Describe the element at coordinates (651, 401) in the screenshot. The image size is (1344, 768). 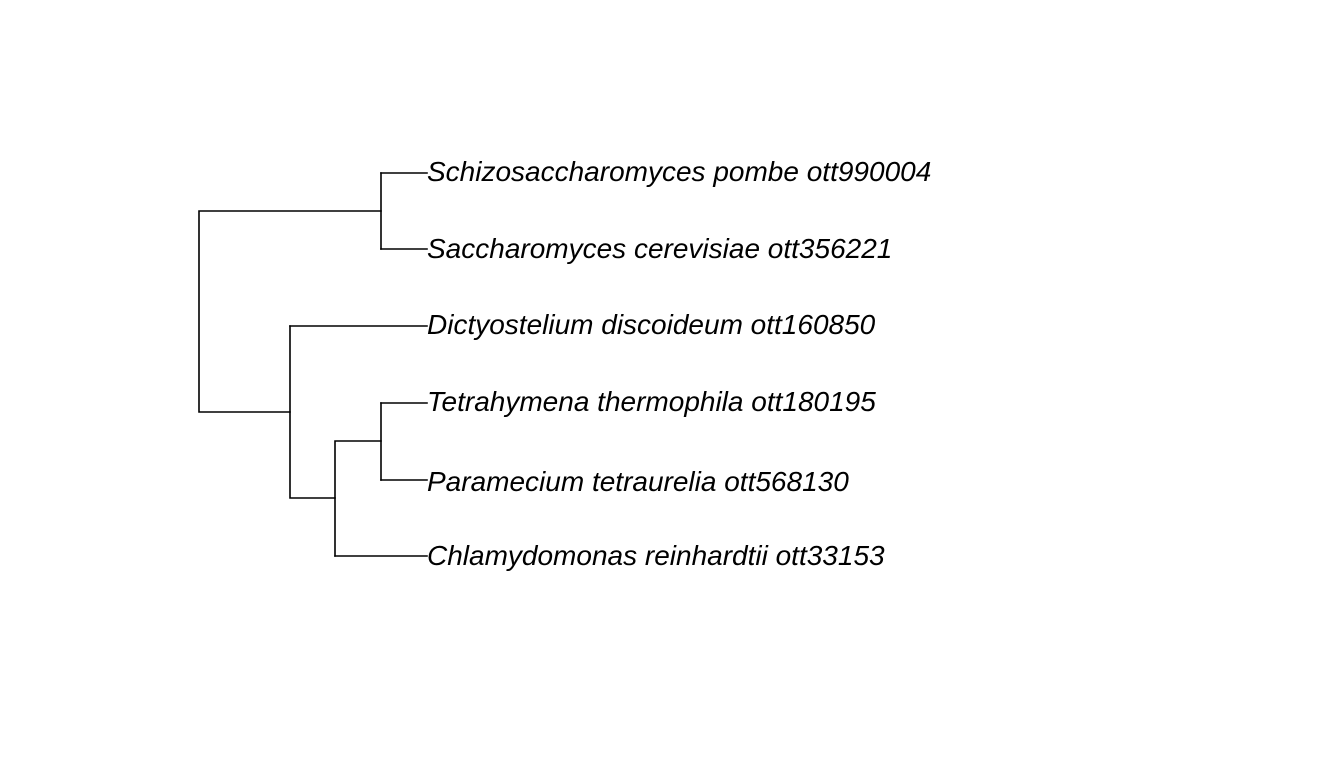
I see `tip-label-tetrahymena: Tetrahymena thermophila ott180195` at that location.